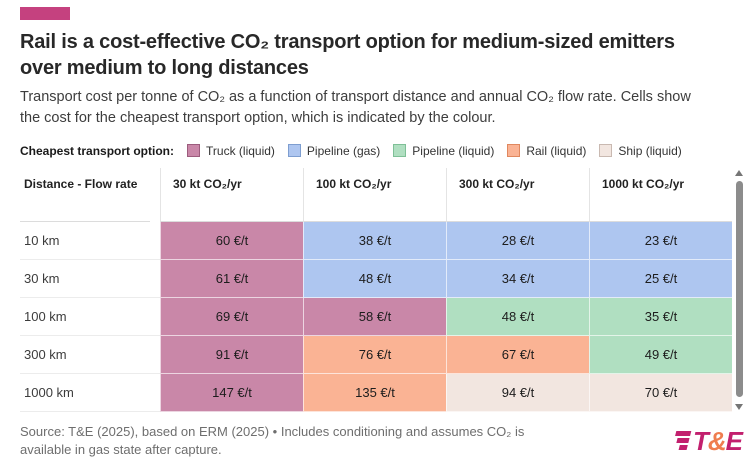 This screenshot has height=464, width=750. What do you see at coordinates (90, 392) in the screenshot?
I see `row-label-1000km: 1000 km` at bounding box center [90, 392].